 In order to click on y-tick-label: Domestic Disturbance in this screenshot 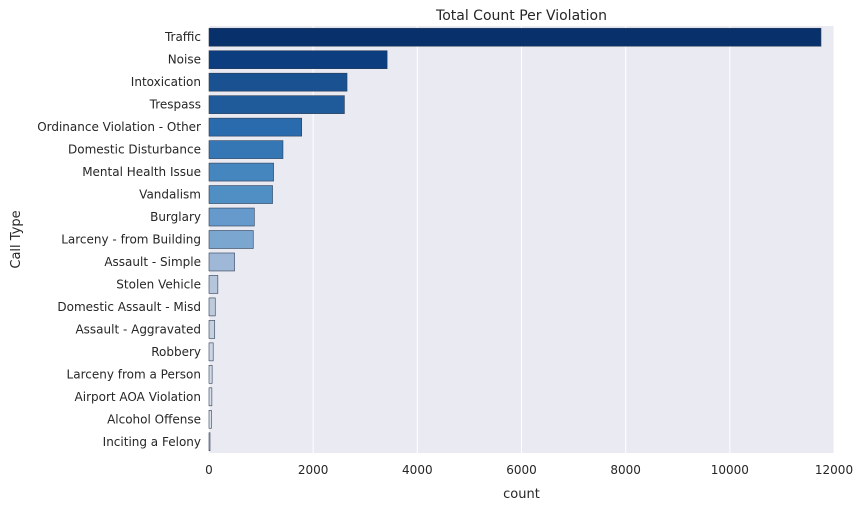, I will do `click(134, 150)`.